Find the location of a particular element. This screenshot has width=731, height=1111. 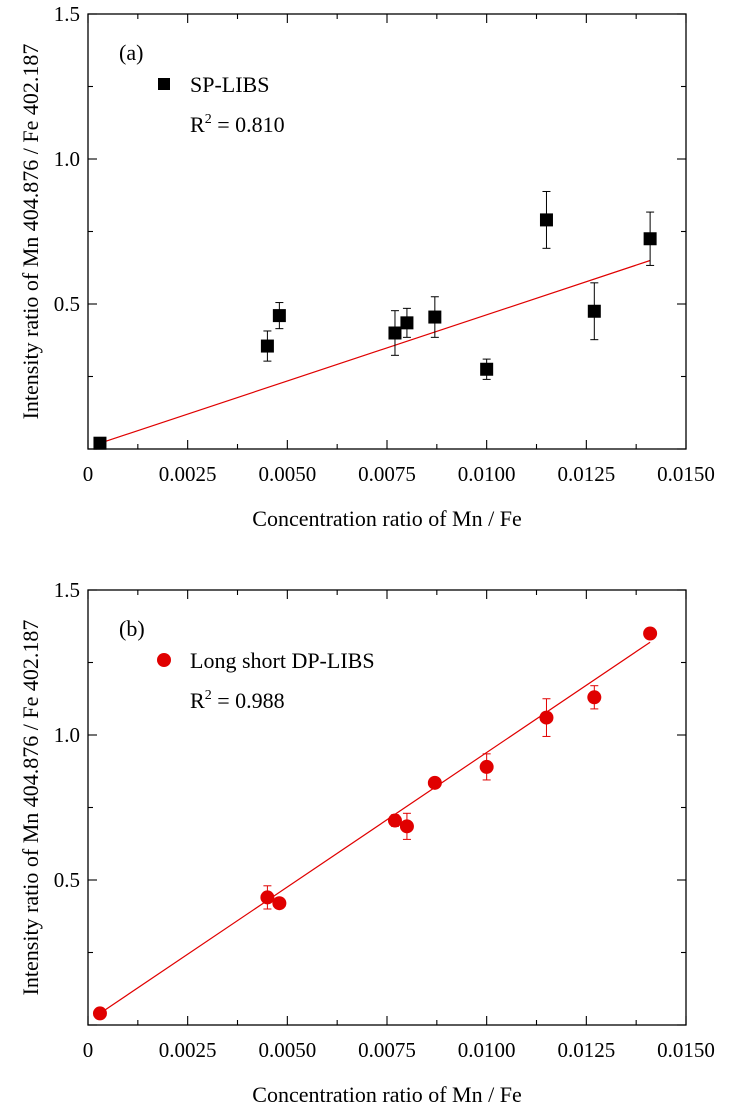

r2-annotation: R2 = 0.810 is located at coordinates (237, 124).